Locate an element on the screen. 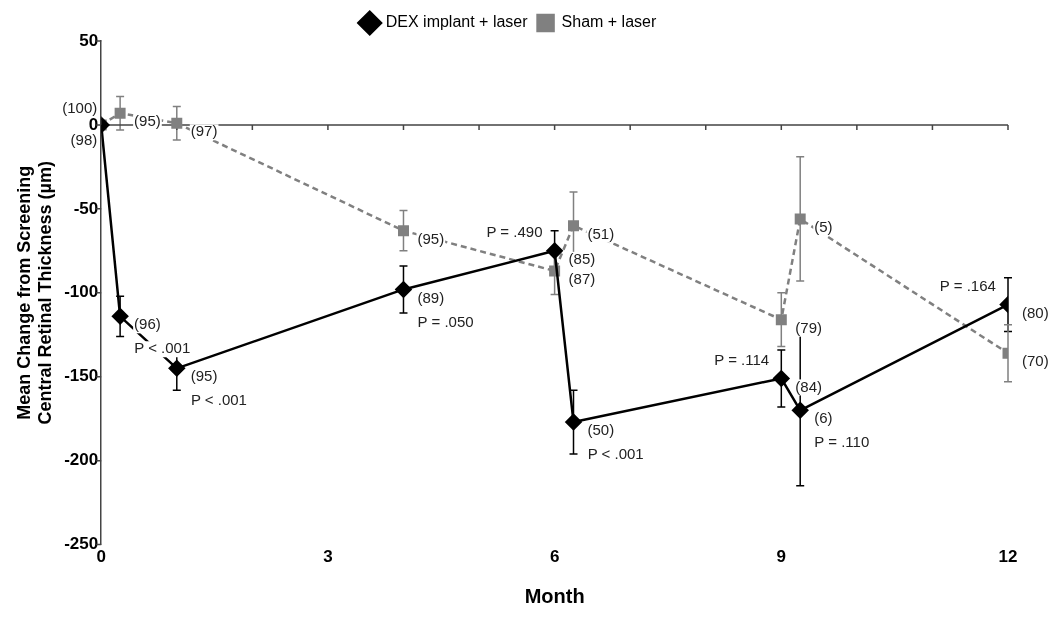 The width and height of the screenshot is (1058, 618). y-tick-label: -150 is located at coordinates (81, 376).